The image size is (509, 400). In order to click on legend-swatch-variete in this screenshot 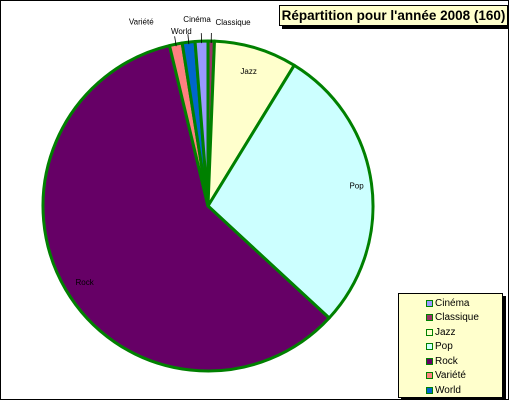, I will do `click(429, 375)`.